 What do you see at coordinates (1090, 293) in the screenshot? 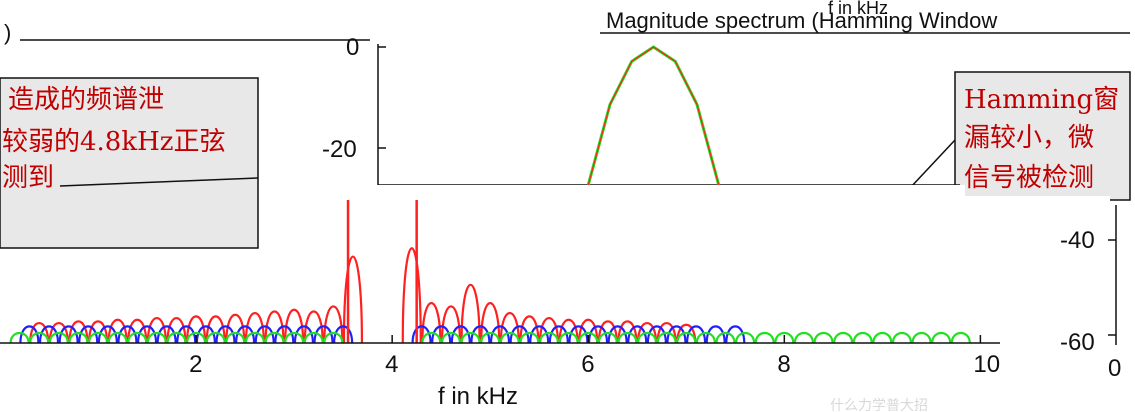
I see `right-axes: -40 -60 0` at bounding box center [1090, 293].